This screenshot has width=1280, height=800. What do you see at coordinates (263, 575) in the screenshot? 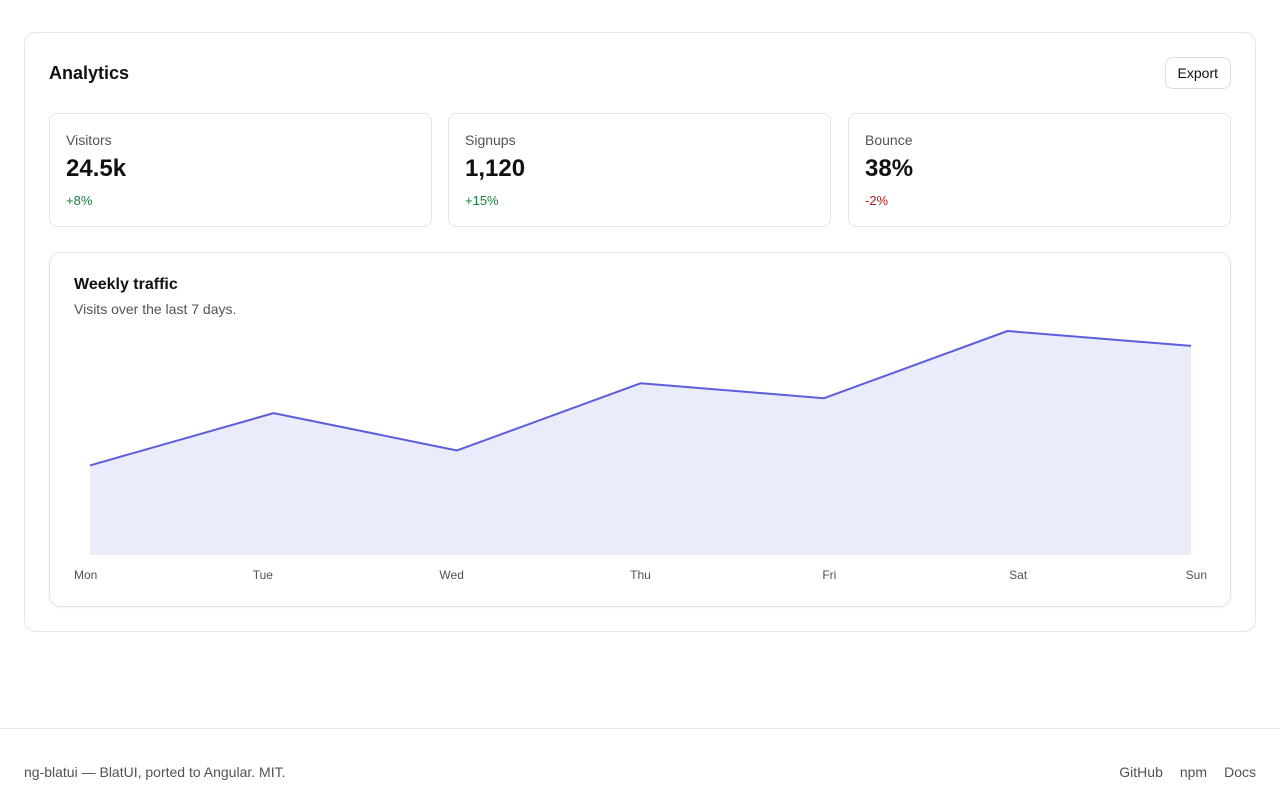
I see `x-tick-label-tue: Tue` at bounding box center [263, 575].